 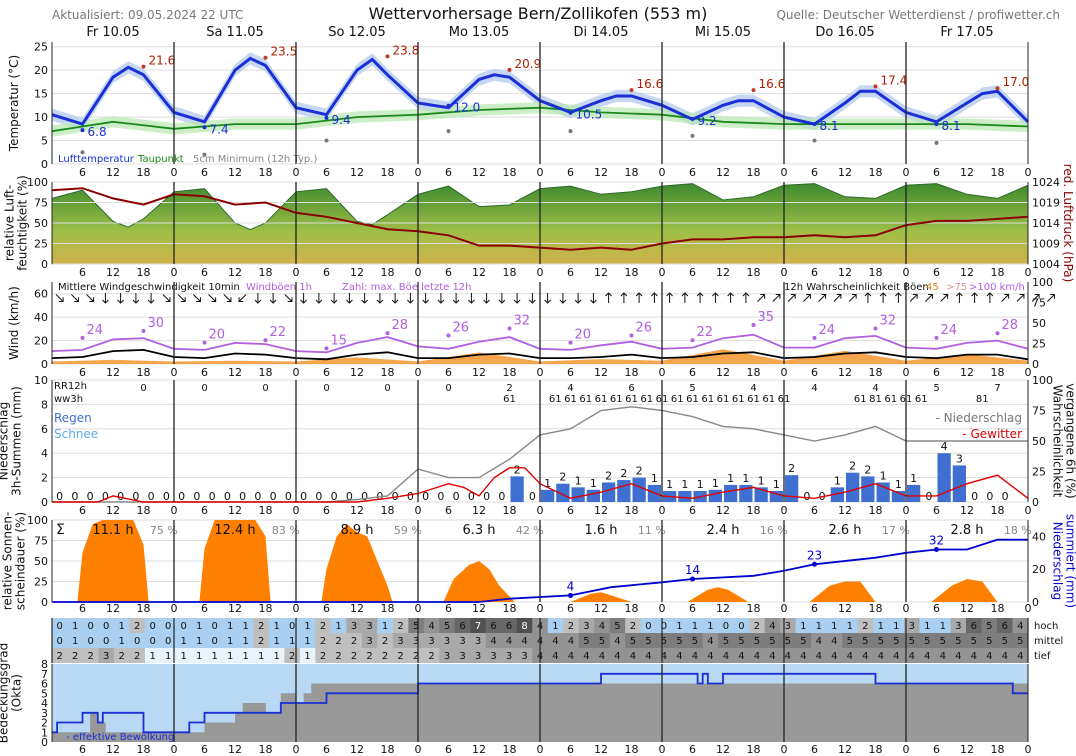 I want to click on precip-bar, so click(x=837, y=494).